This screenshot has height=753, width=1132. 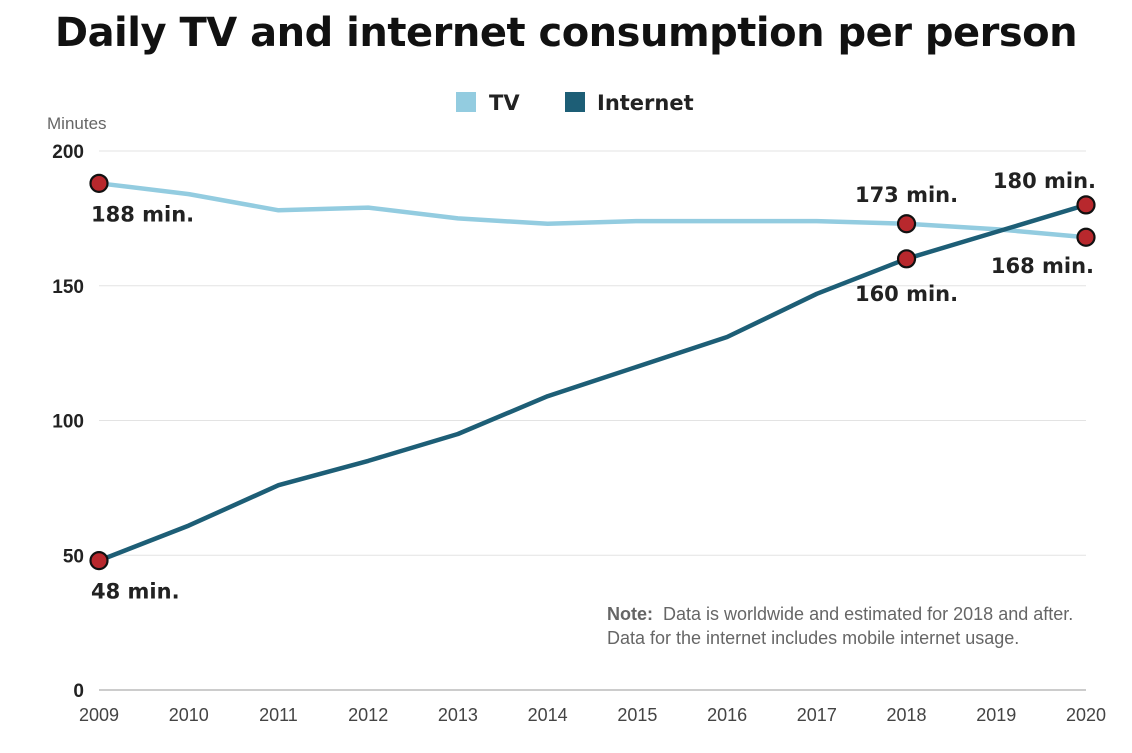 What do you see at coordinates (906, 195) in the screenshot?
I see `data-label: 173 min.` at bounding box center [906, 195].